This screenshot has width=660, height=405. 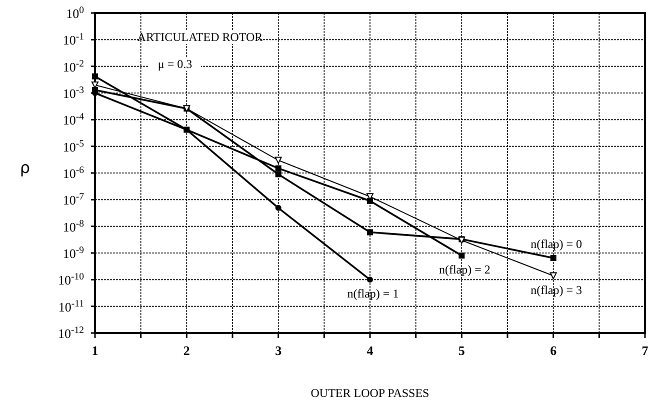 What do you see at coordinates (73, 226) in the screenshot?
I see `y-tick-label: 10$^{-8}$` at bounding box center [73, 226].